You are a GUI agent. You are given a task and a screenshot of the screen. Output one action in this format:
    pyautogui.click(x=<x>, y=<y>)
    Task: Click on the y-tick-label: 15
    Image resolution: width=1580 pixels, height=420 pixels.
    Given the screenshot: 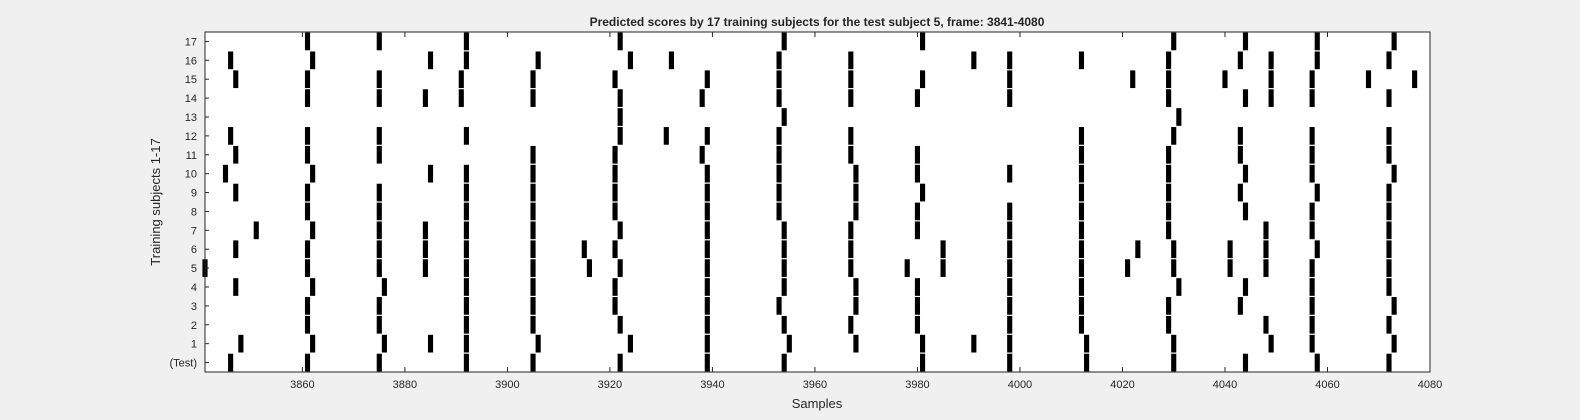 What is the action you would take?
    pyautogui.click(x=191, y=80)
    